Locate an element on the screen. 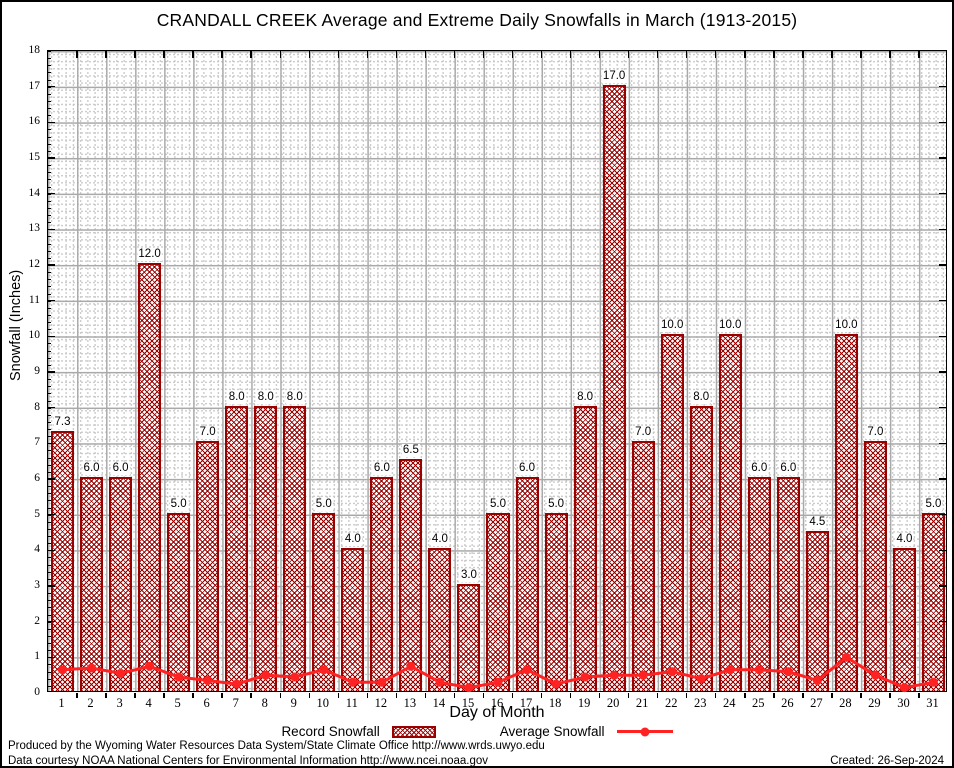  x-tick-label-27: 27 is located at coordinates (816, 703).